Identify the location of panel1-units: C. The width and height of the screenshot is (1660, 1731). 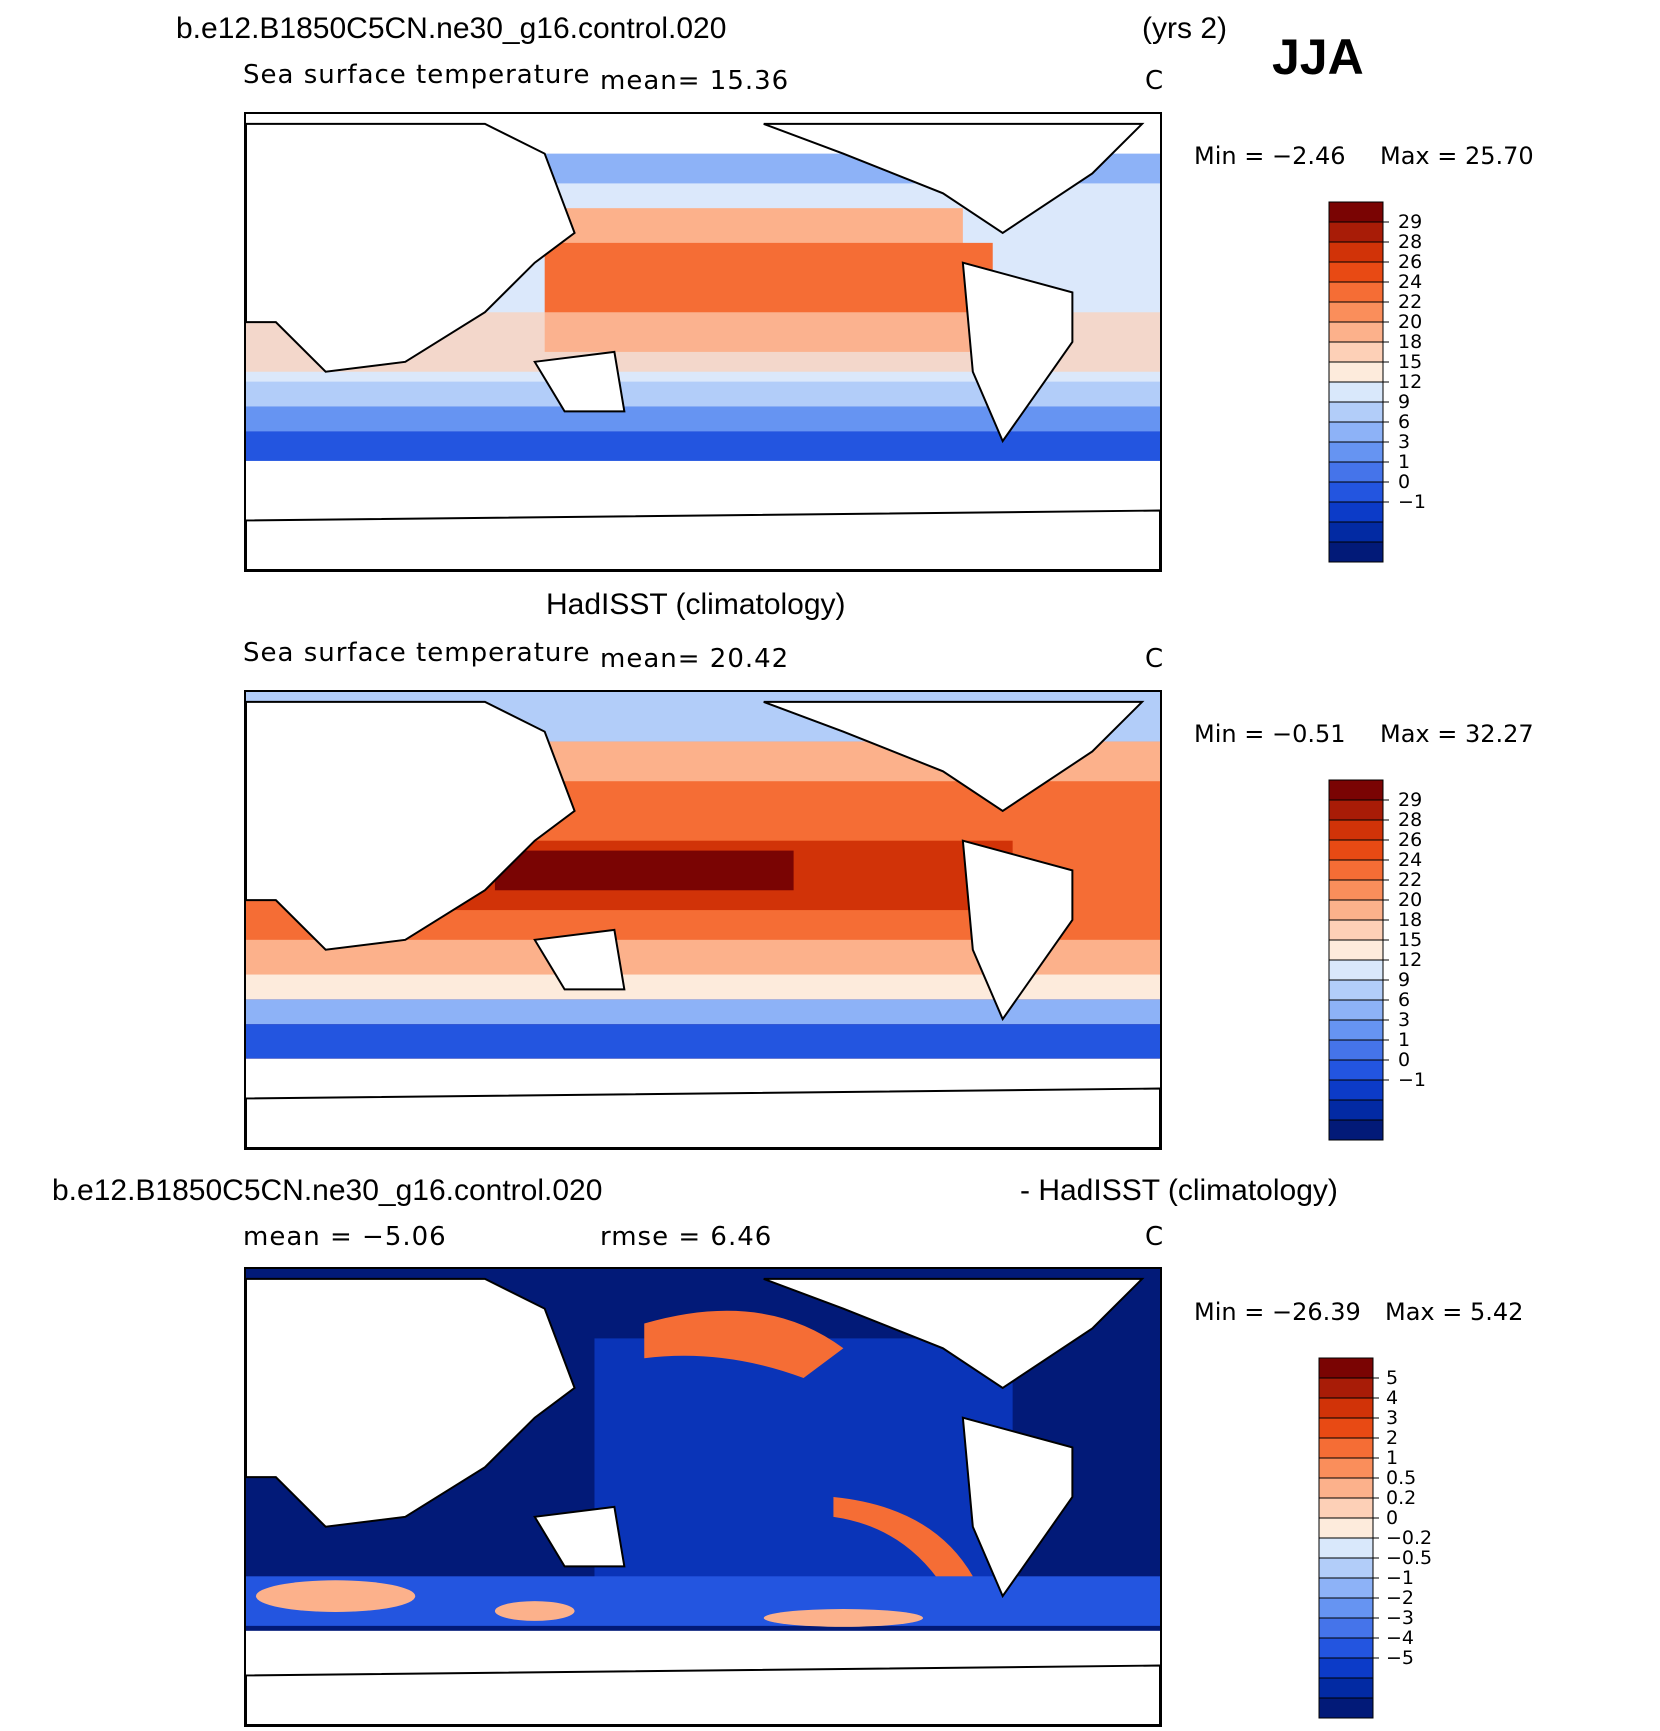
(1155, 81).